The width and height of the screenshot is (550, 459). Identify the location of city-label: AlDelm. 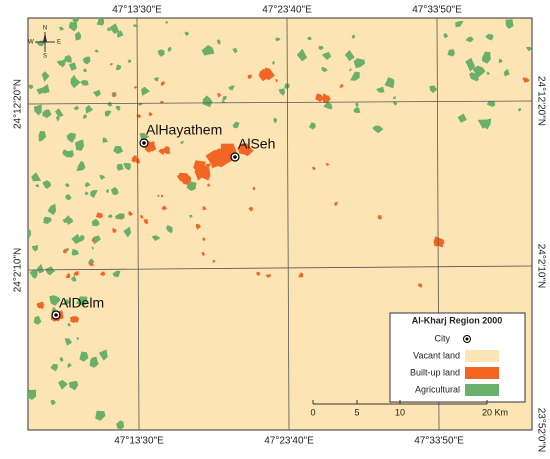
(81, 303).